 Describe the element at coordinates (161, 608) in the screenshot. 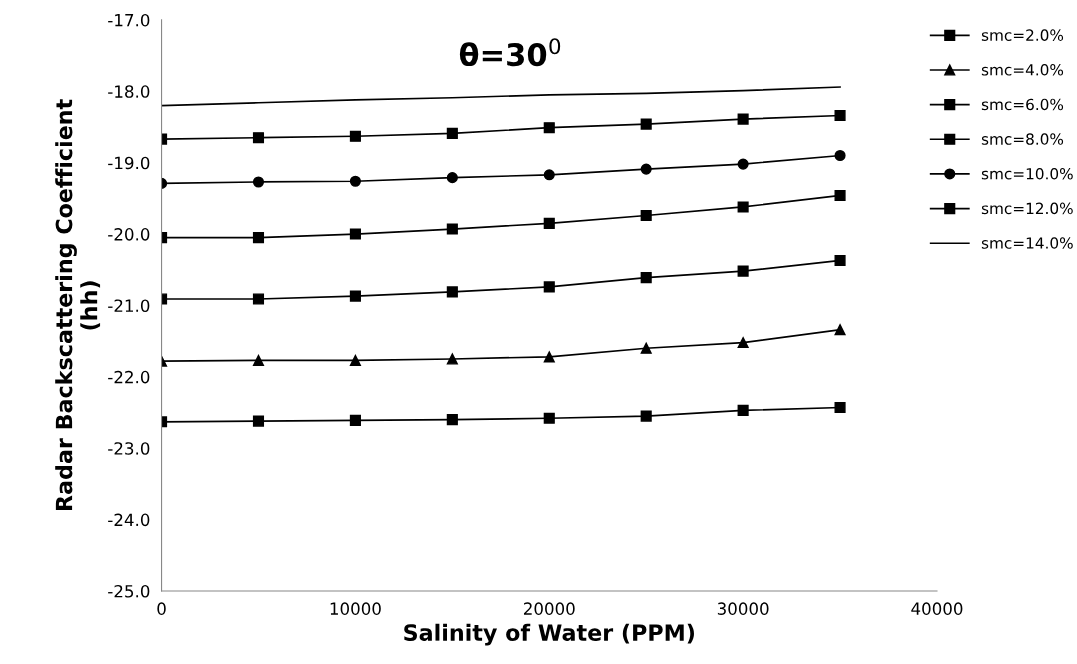

I see `x-tick-label: 0` at that location.